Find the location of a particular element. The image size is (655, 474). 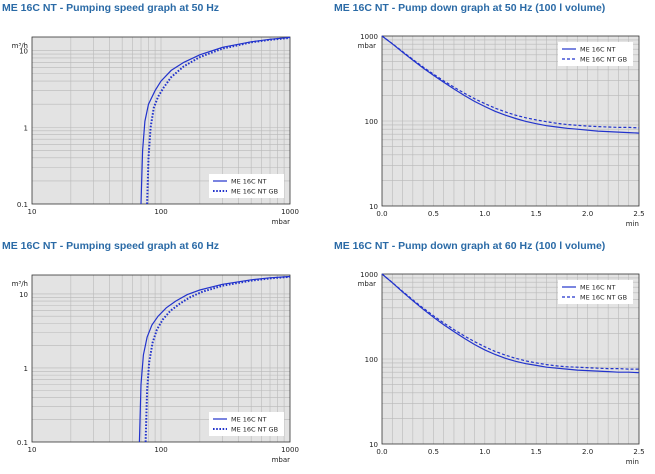

chart-title: ME 16C NT - Pumping speed graph at 50 Hz is located at coordinates (111, 8).